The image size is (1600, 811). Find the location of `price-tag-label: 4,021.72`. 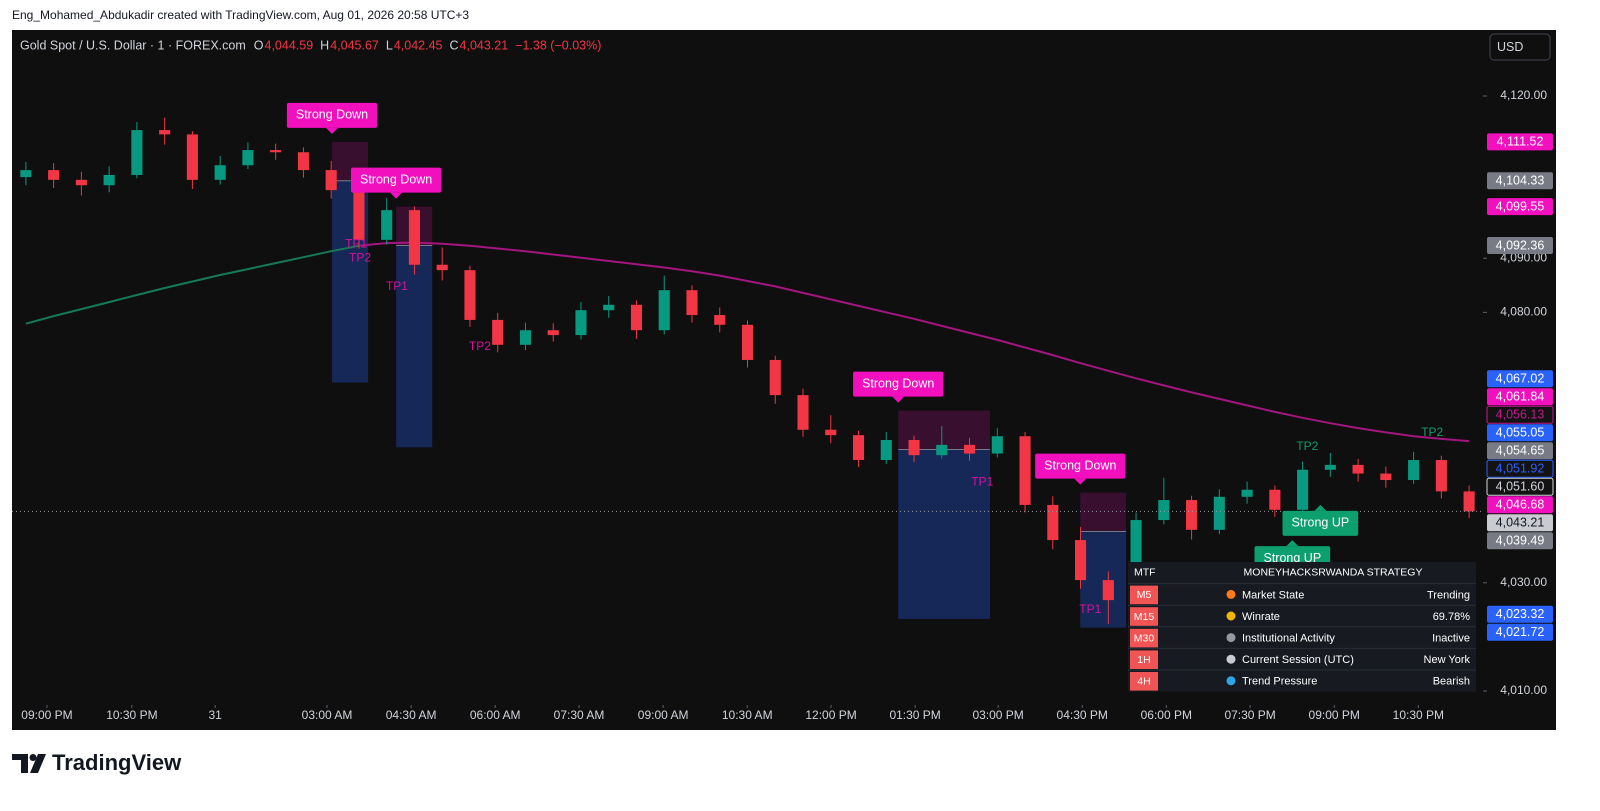

price-tag-label: 4,021.72 is located at coordinates (1520, 632).